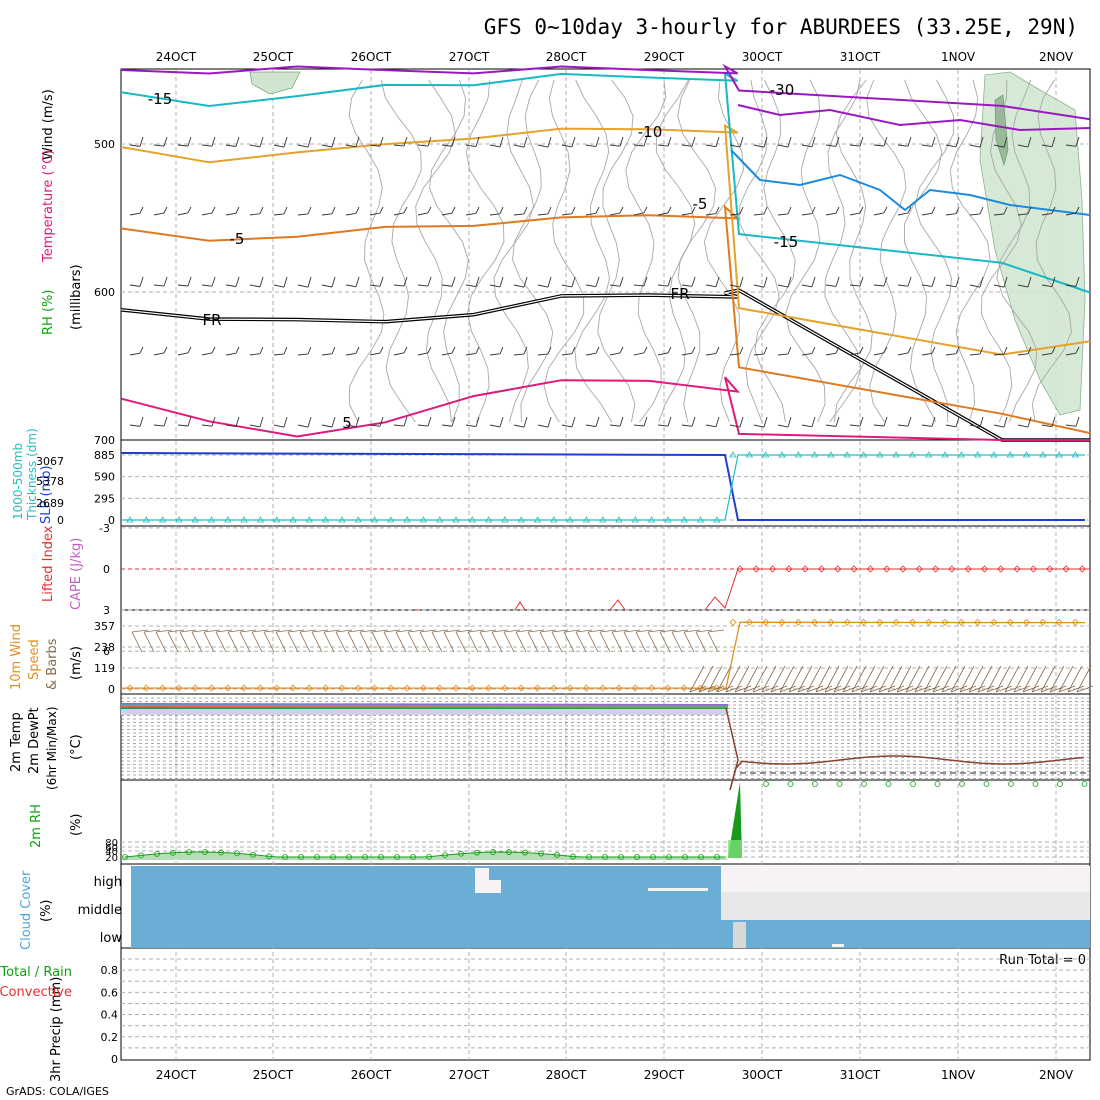 The width and height of the screenshot is (1100, 1100). I want to click on bottom-time-label: 1NOV, so click(958, 1075).